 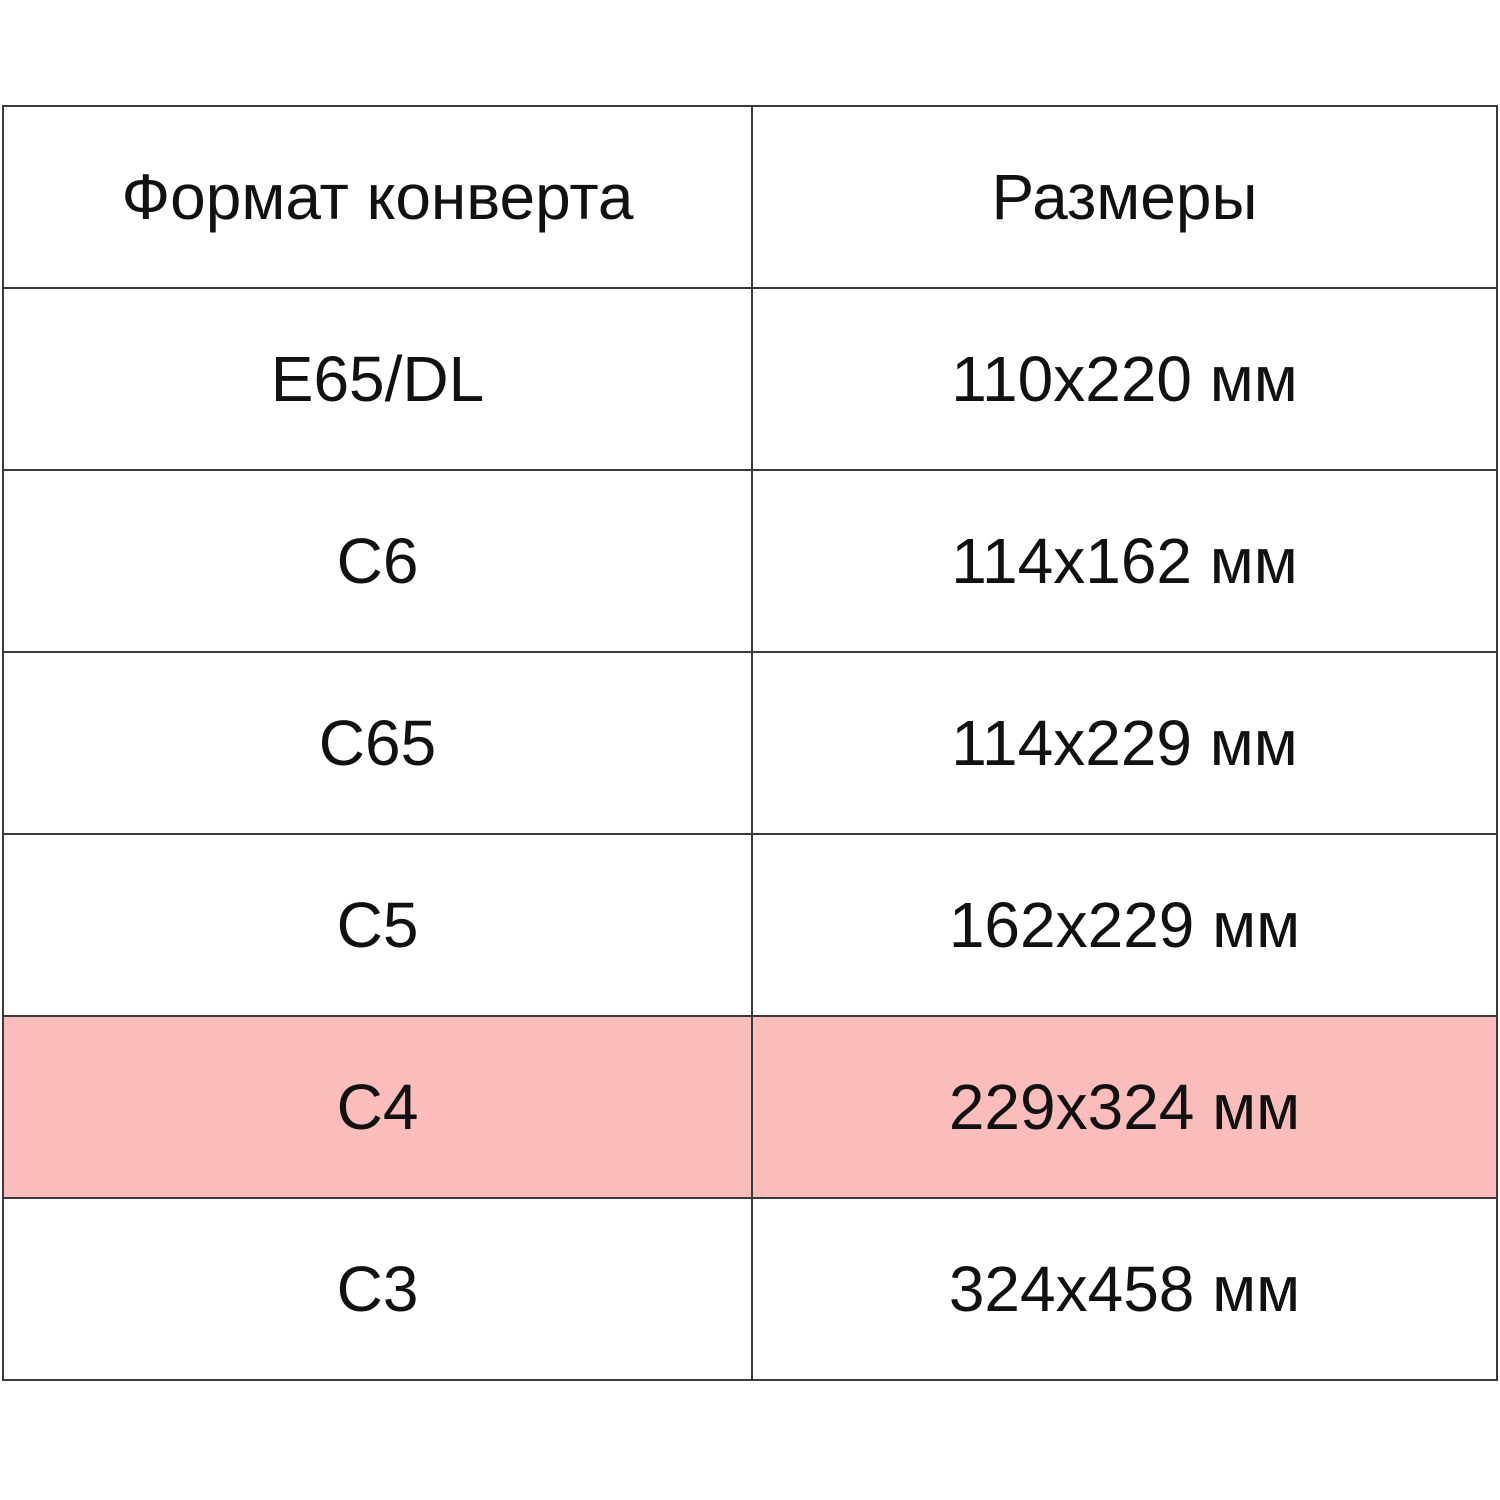 What do you see at coordinates (377, 1289) in the screenshot?
I see `cell-format: C3` at bounding box center [377, 1289].